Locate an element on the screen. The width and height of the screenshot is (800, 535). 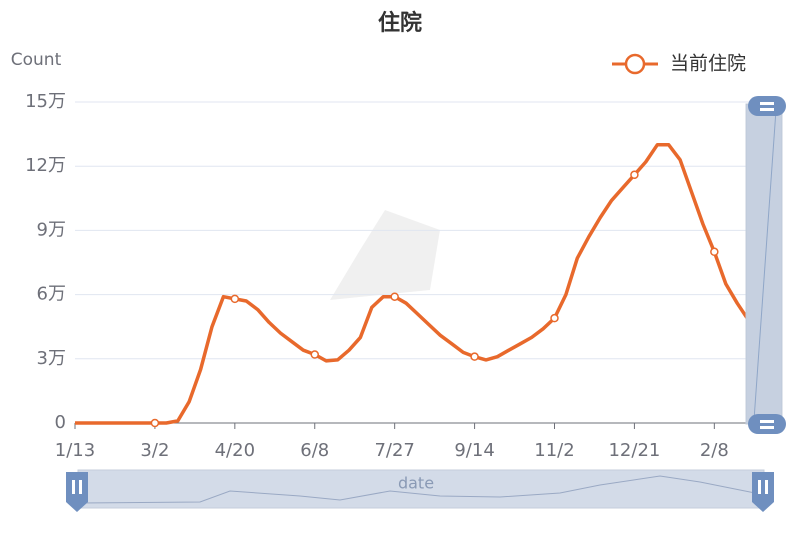
y-tick-label: 0 is located at coordinates (60, 422).